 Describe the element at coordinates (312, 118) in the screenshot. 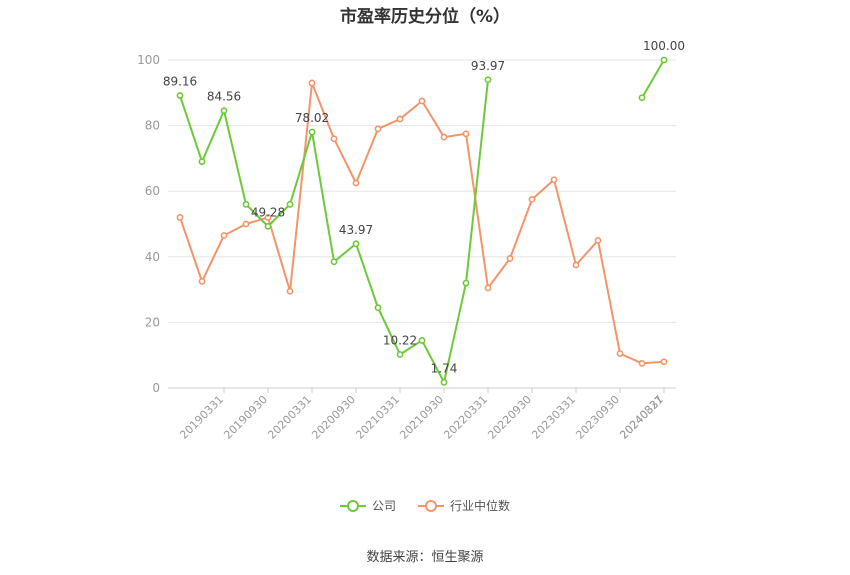

I see `data-label: 78.02` at that location.